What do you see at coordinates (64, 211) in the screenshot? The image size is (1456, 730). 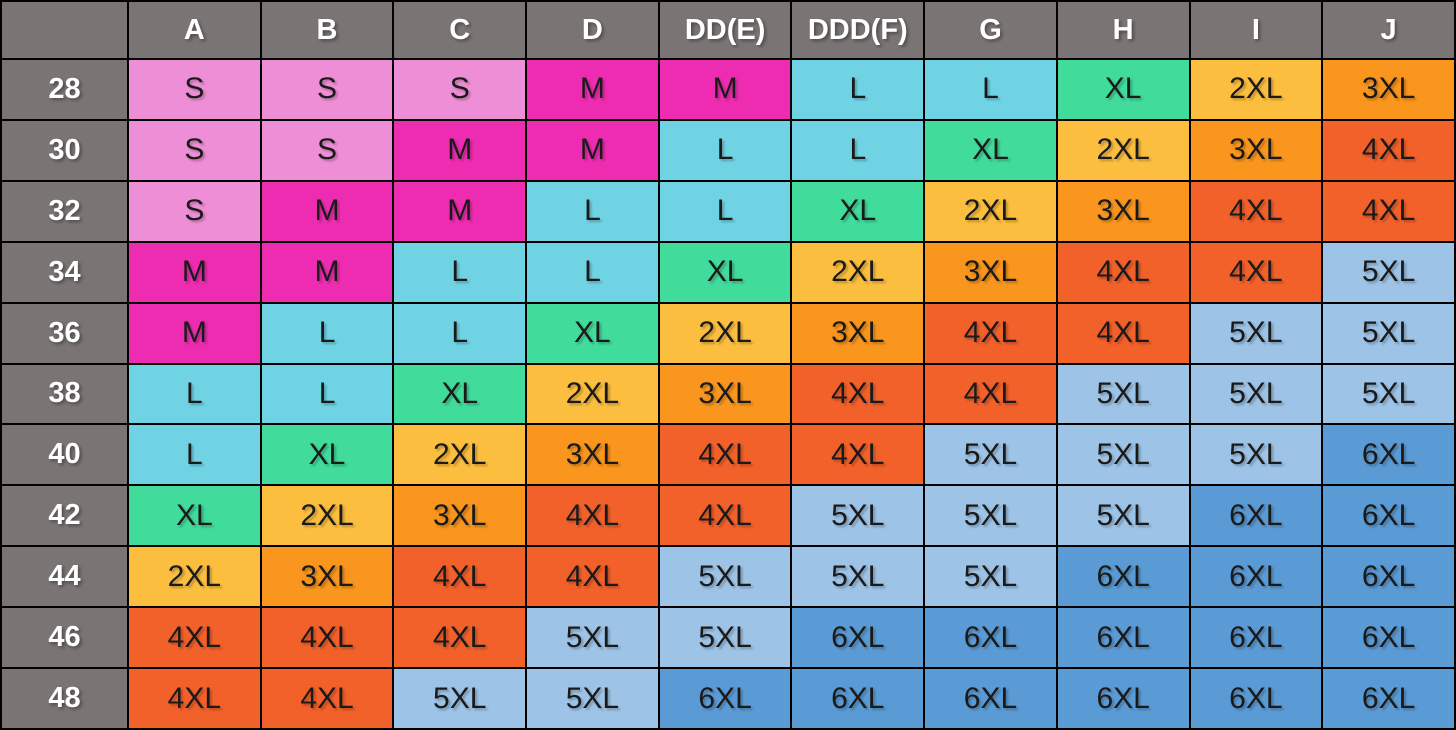 I see `row-label: 32` at bounding box center [64, 211].